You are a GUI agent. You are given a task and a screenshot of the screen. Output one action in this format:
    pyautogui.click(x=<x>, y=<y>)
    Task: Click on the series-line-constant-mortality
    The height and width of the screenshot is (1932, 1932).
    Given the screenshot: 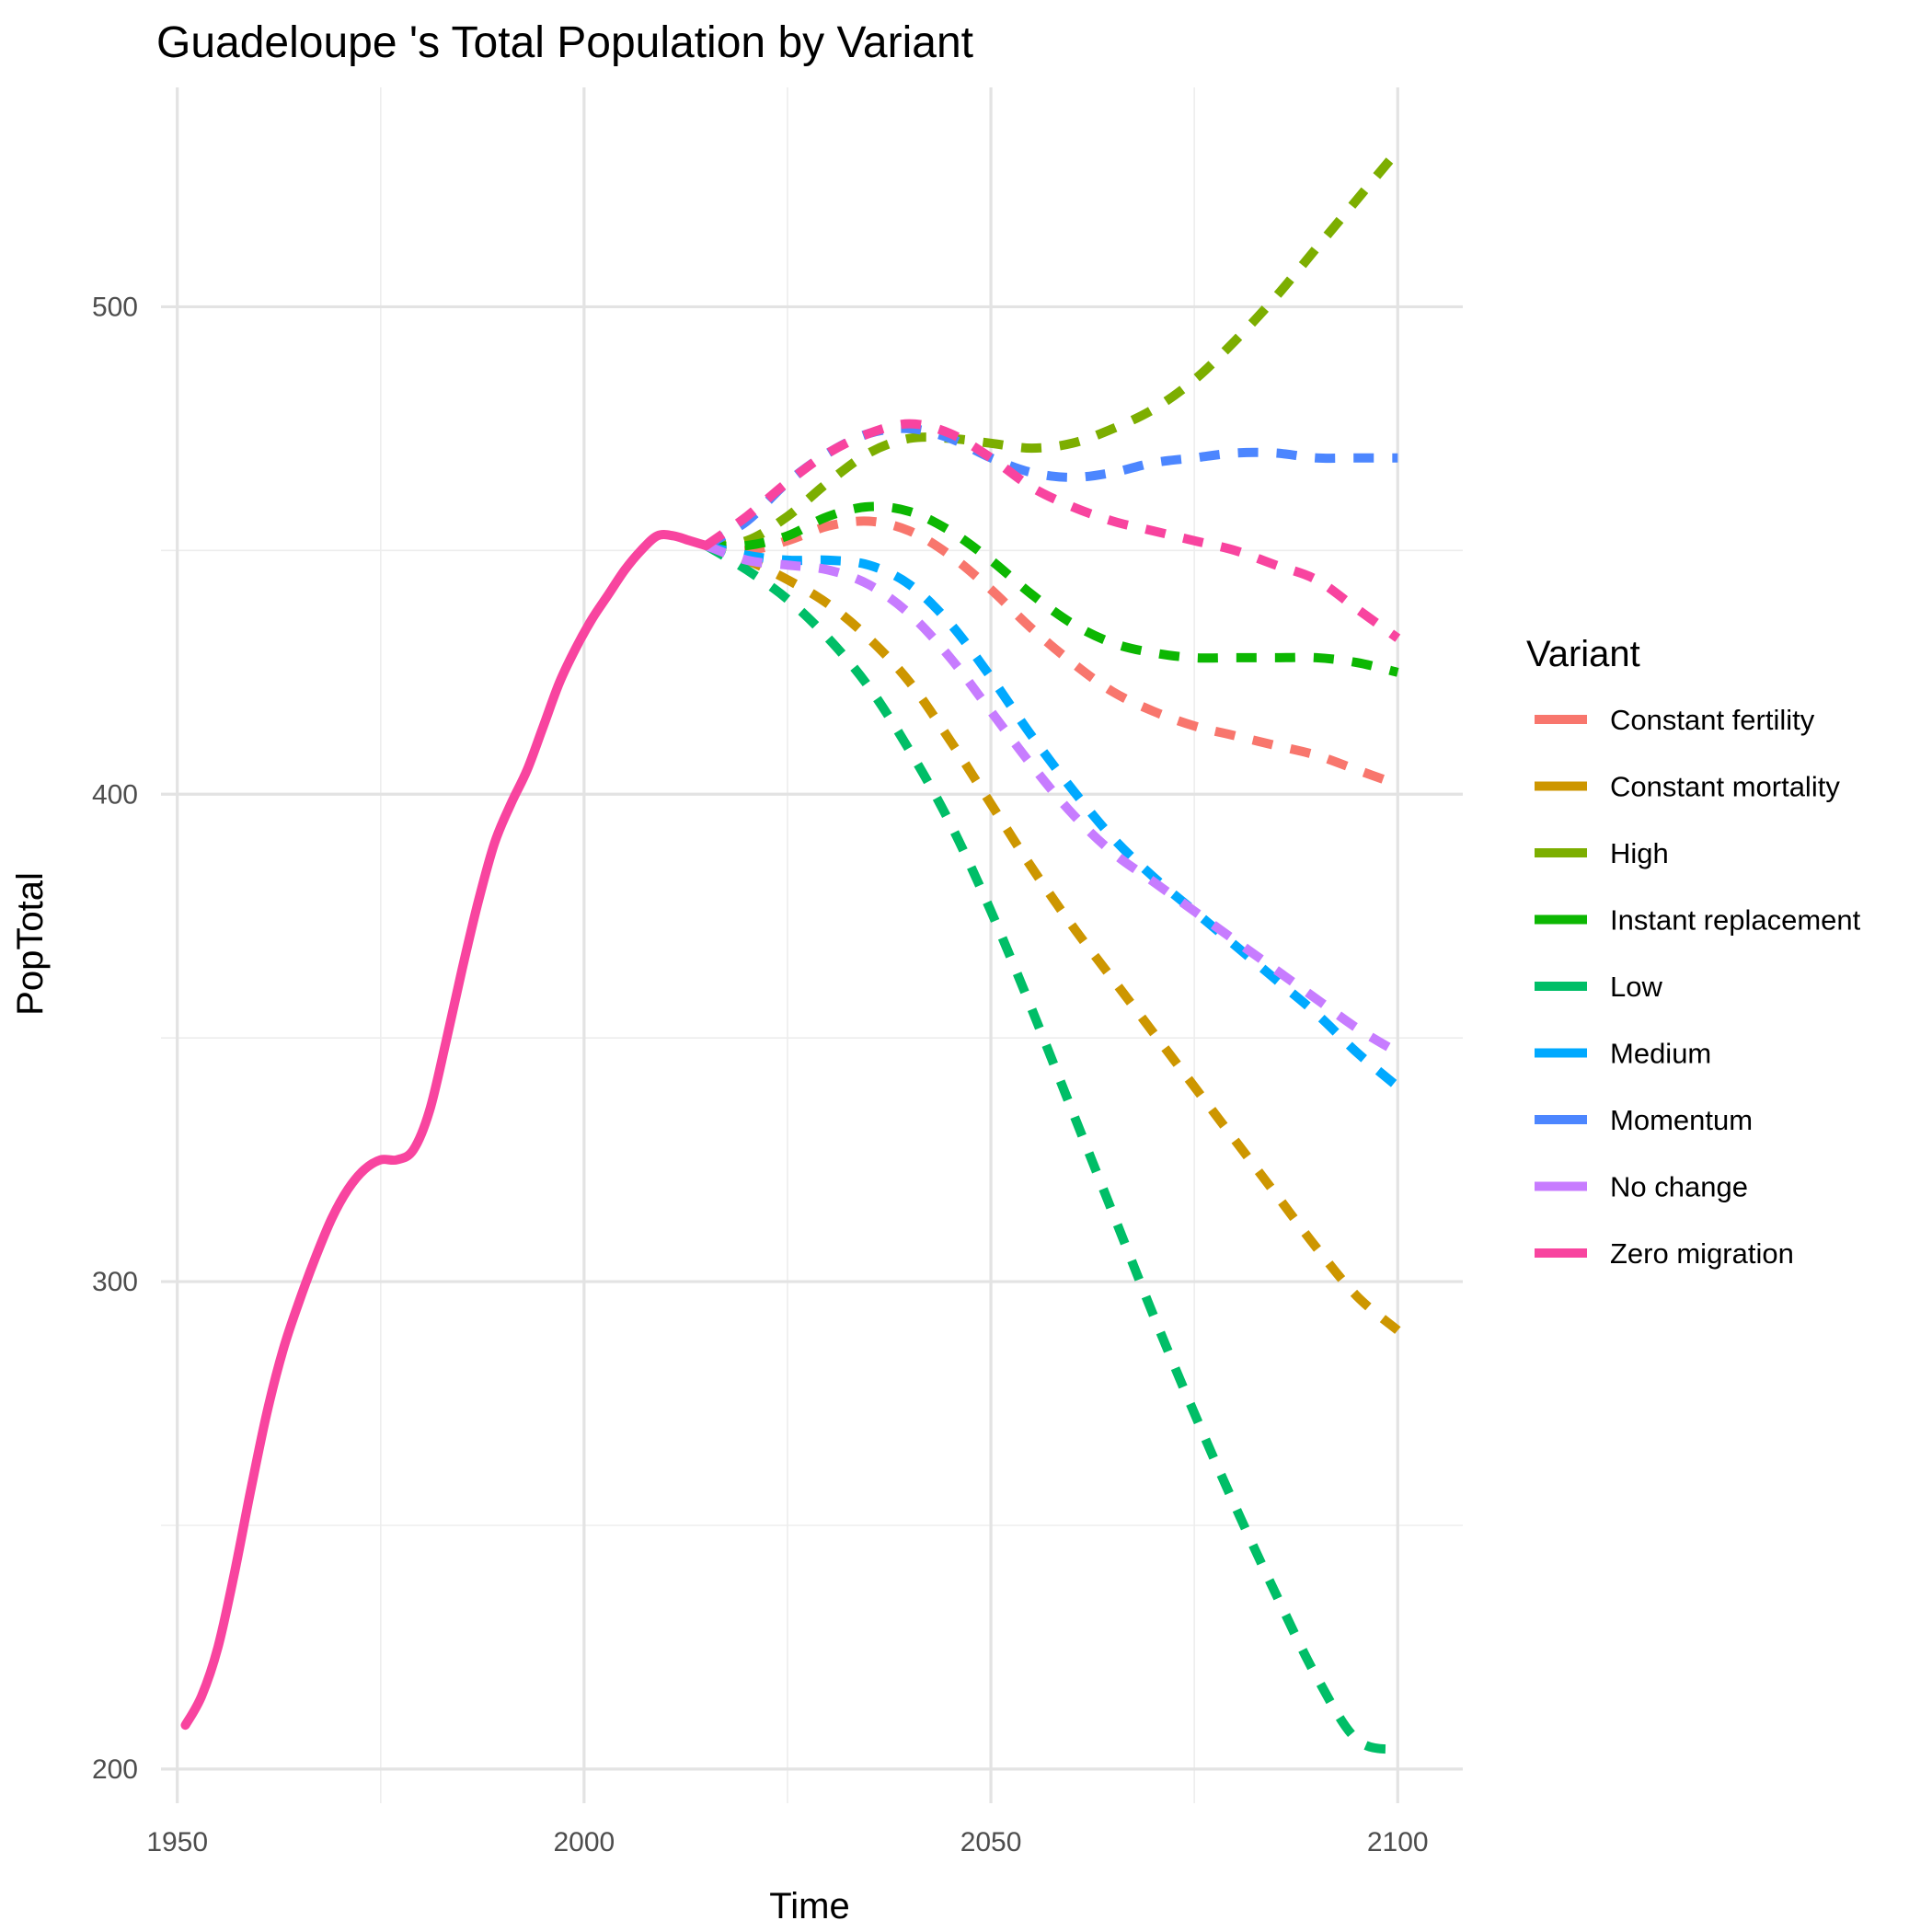 What is the action you would take?
    pyautogui.click(x=1052, y=937)
    